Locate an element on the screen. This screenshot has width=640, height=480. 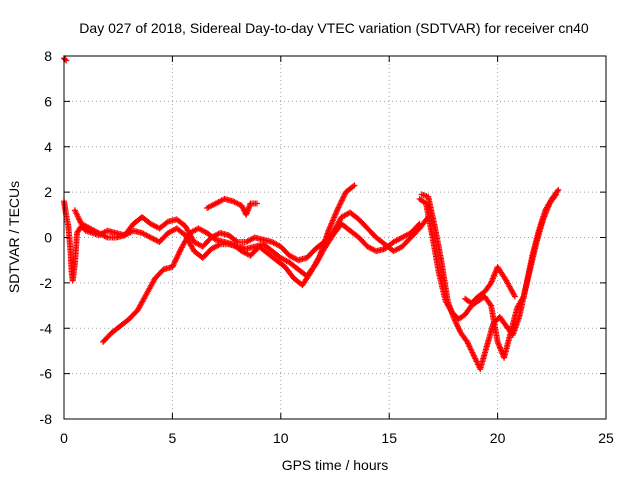
y-tick-label: 2 is located at coordinates (48, 192).